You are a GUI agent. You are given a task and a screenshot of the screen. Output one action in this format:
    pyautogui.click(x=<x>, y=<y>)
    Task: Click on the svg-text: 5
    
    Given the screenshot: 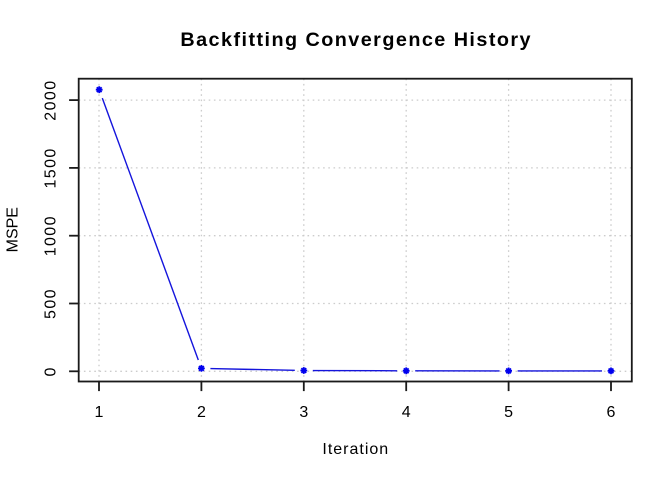 What is the action you would take?
    pyautogui.click(x=508, y=412)
    